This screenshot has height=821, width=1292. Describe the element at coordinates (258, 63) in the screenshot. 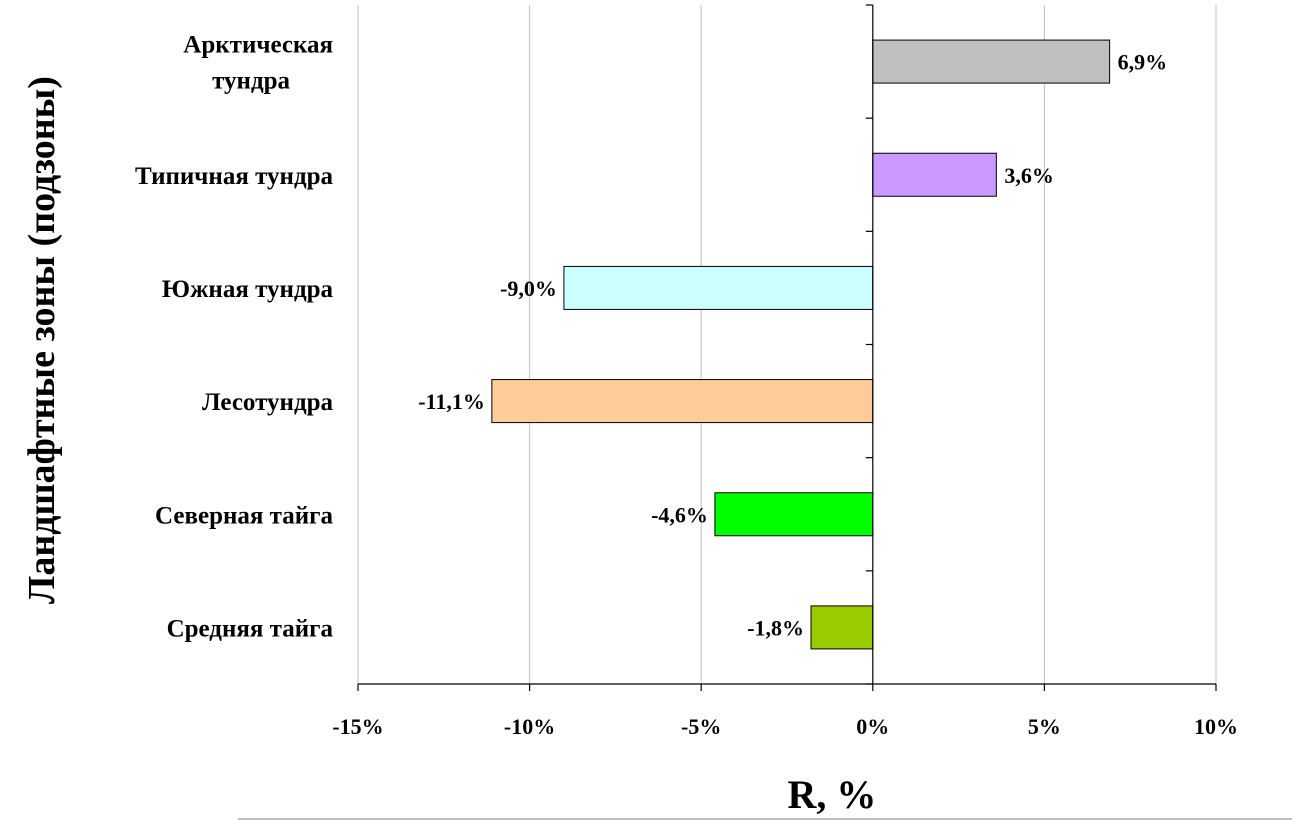

I see `category-label: Арктическая тундра` at that location.